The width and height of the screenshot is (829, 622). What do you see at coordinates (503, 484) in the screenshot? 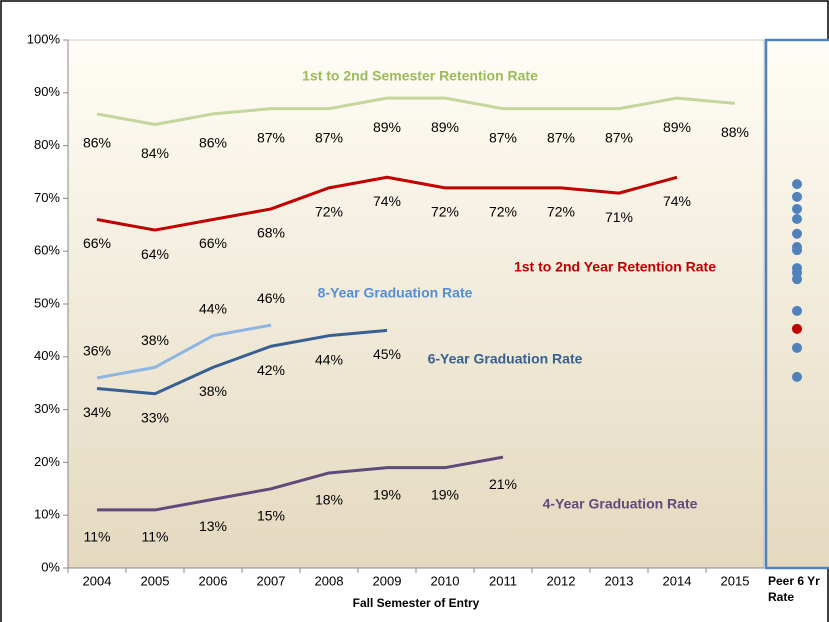
I see `data-label: 21%` at bounding box center [503, 484].